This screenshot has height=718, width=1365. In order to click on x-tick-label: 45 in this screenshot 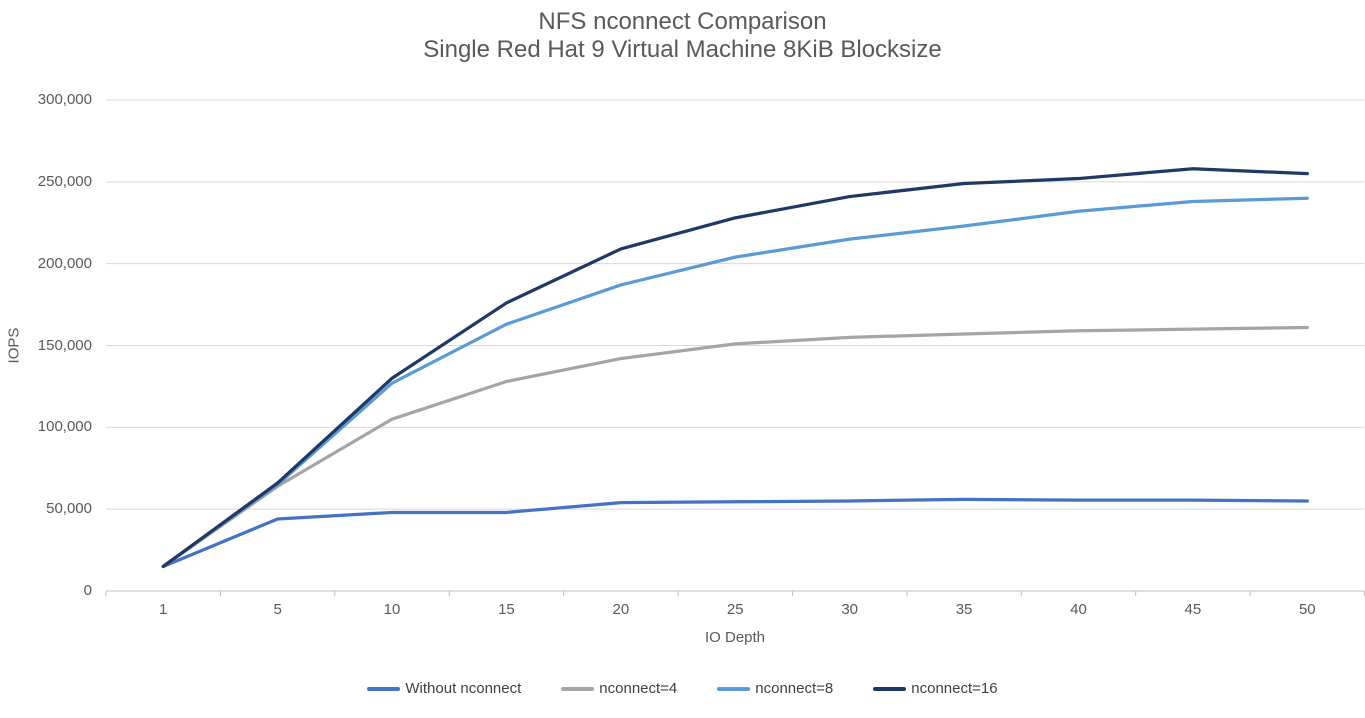, I will do `click(1193, 609)`.